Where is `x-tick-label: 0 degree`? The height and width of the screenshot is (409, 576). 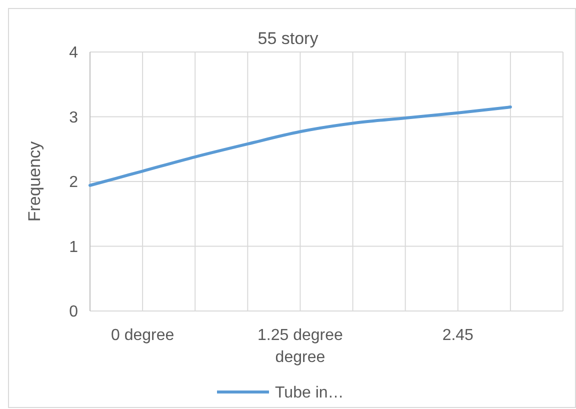
x-tick-label: 0 degree is located at coordinates (142, 335).